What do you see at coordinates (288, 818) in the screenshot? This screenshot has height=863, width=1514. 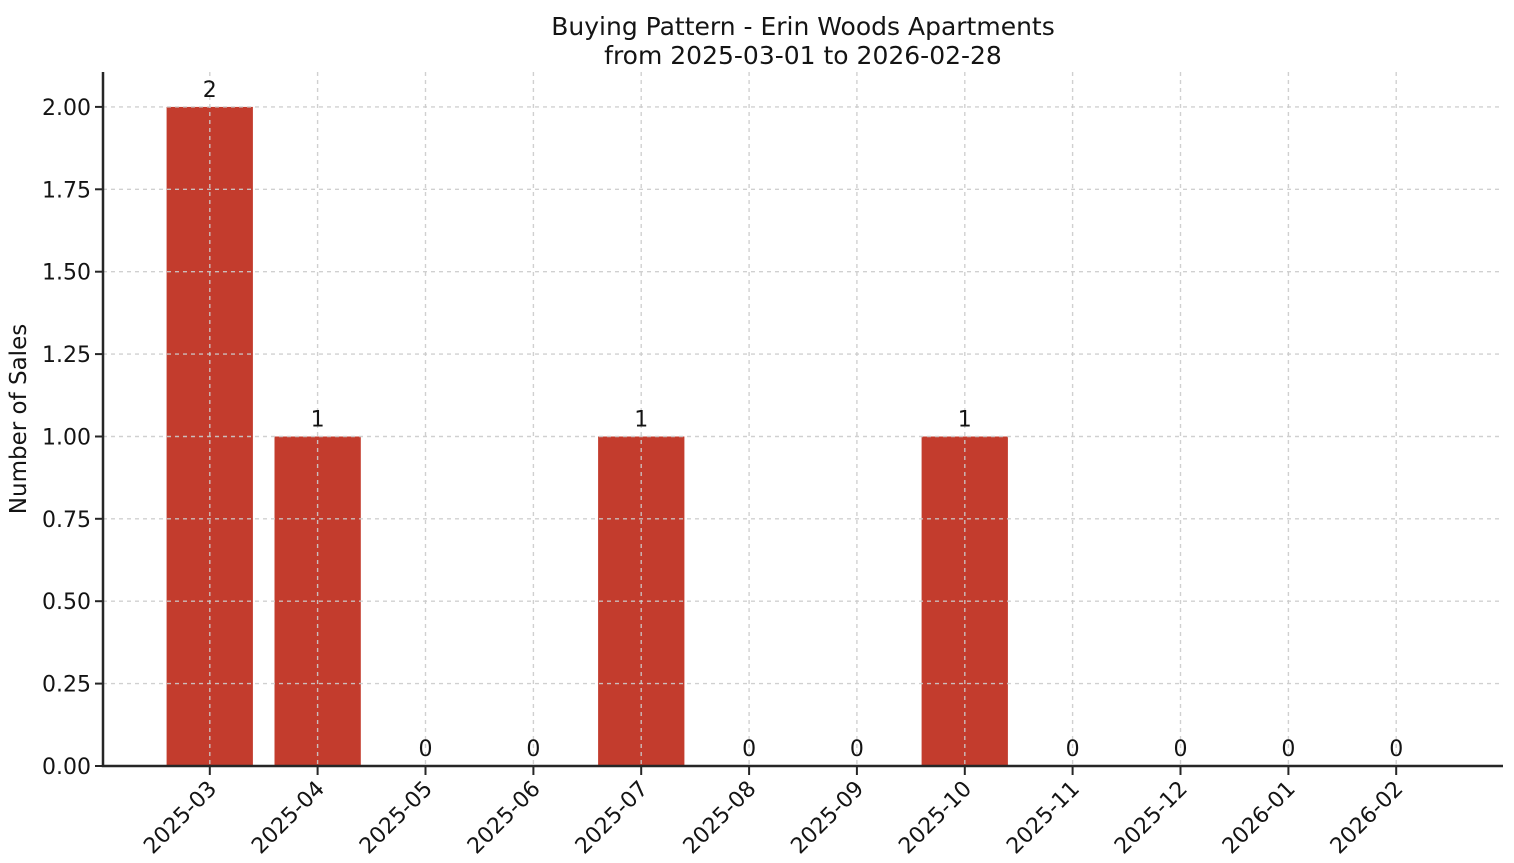 I see `x-tick-label: 2025-04` at bounding box center [288, 818].